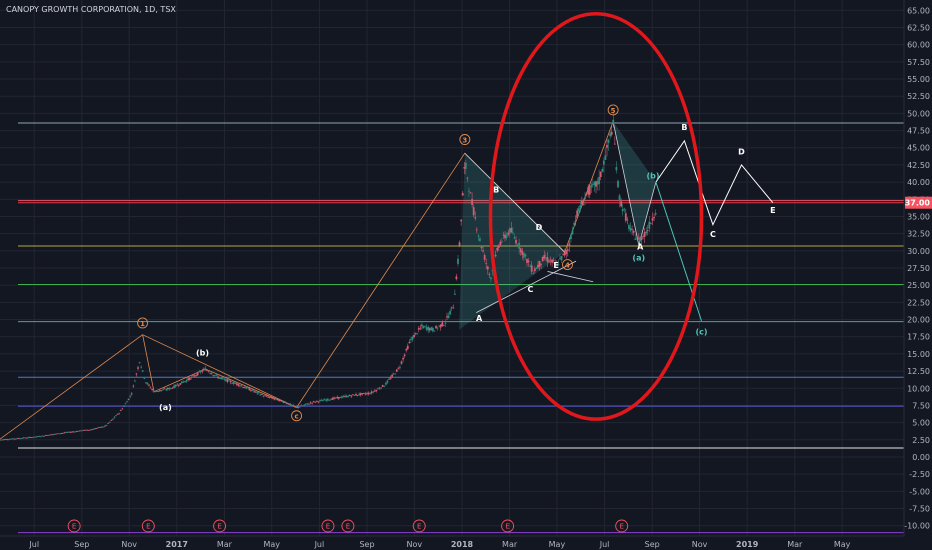 This screenshot has width=932, height=550. I want to click on x-tick-label: 2018, so click(462, 544).